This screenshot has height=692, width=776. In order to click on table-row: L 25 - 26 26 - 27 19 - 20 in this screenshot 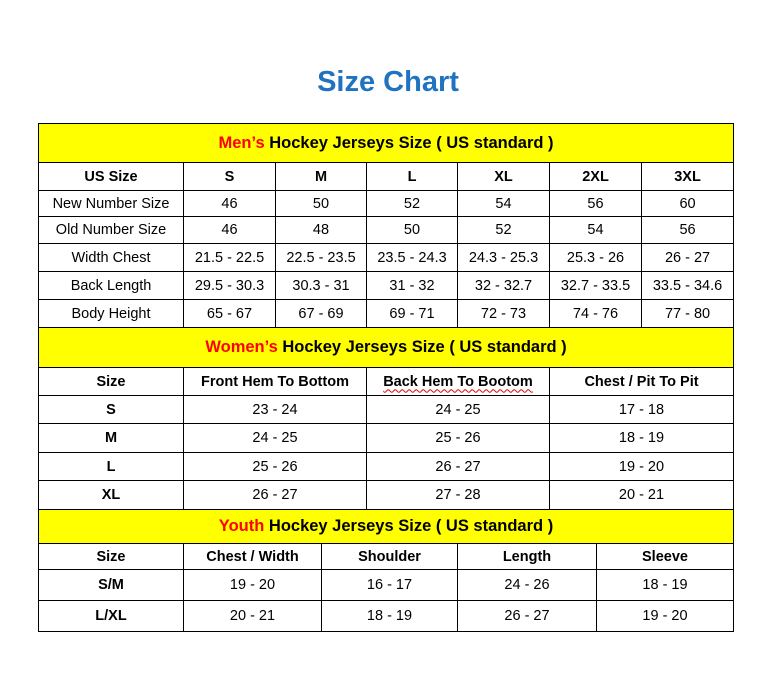, I will do `click(386, 466)`.